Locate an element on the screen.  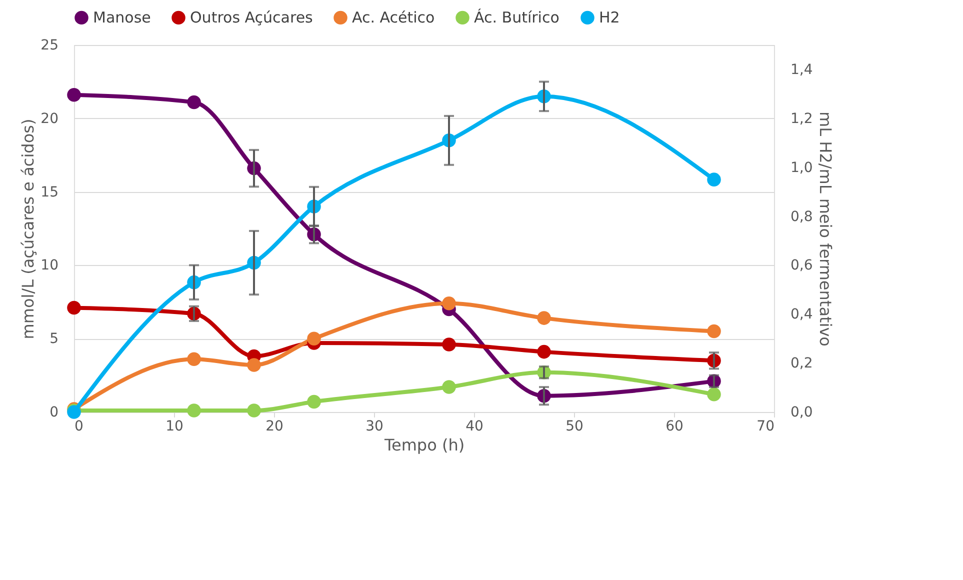
y2-axis-title: mL H2/mL meio fermentativo is located at coordinates (825, 229).